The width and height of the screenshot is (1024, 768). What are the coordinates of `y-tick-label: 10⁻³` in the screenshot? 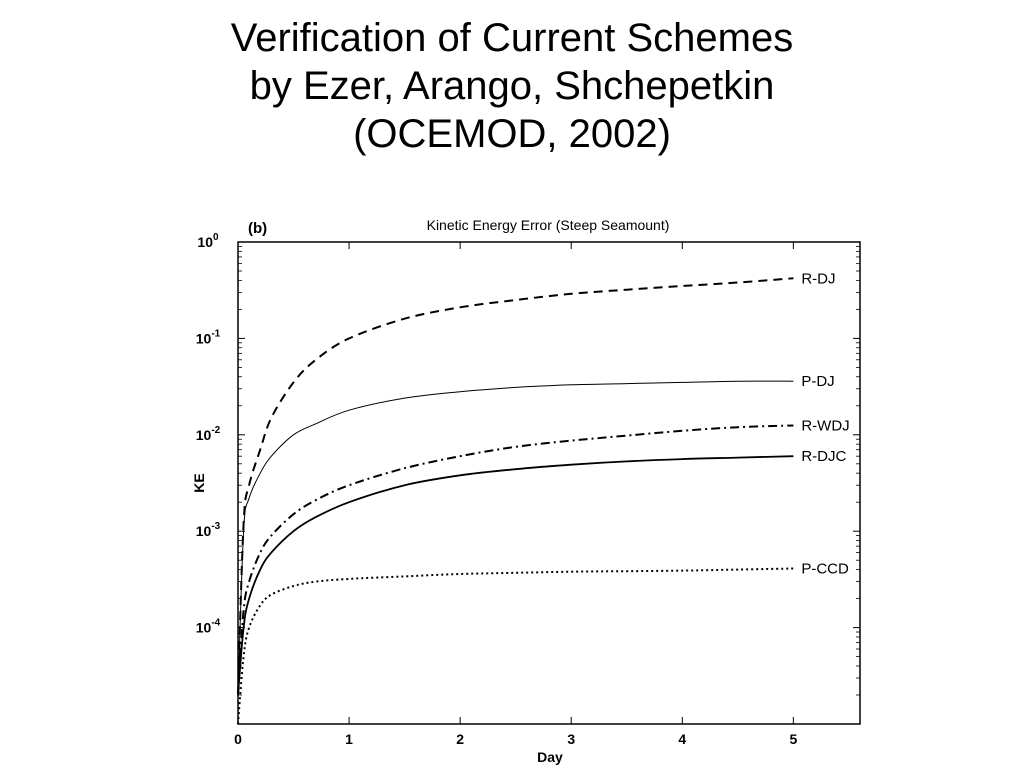 It's located at (208, 530).